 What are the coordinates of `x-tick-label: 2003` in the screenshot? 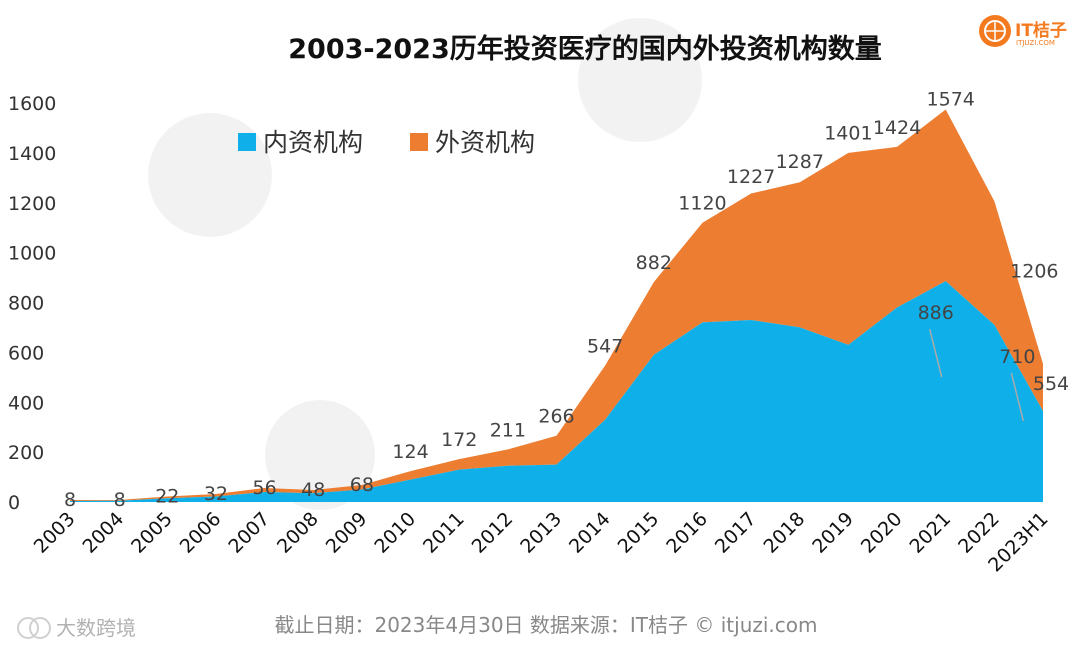 It's located at (55, 533).